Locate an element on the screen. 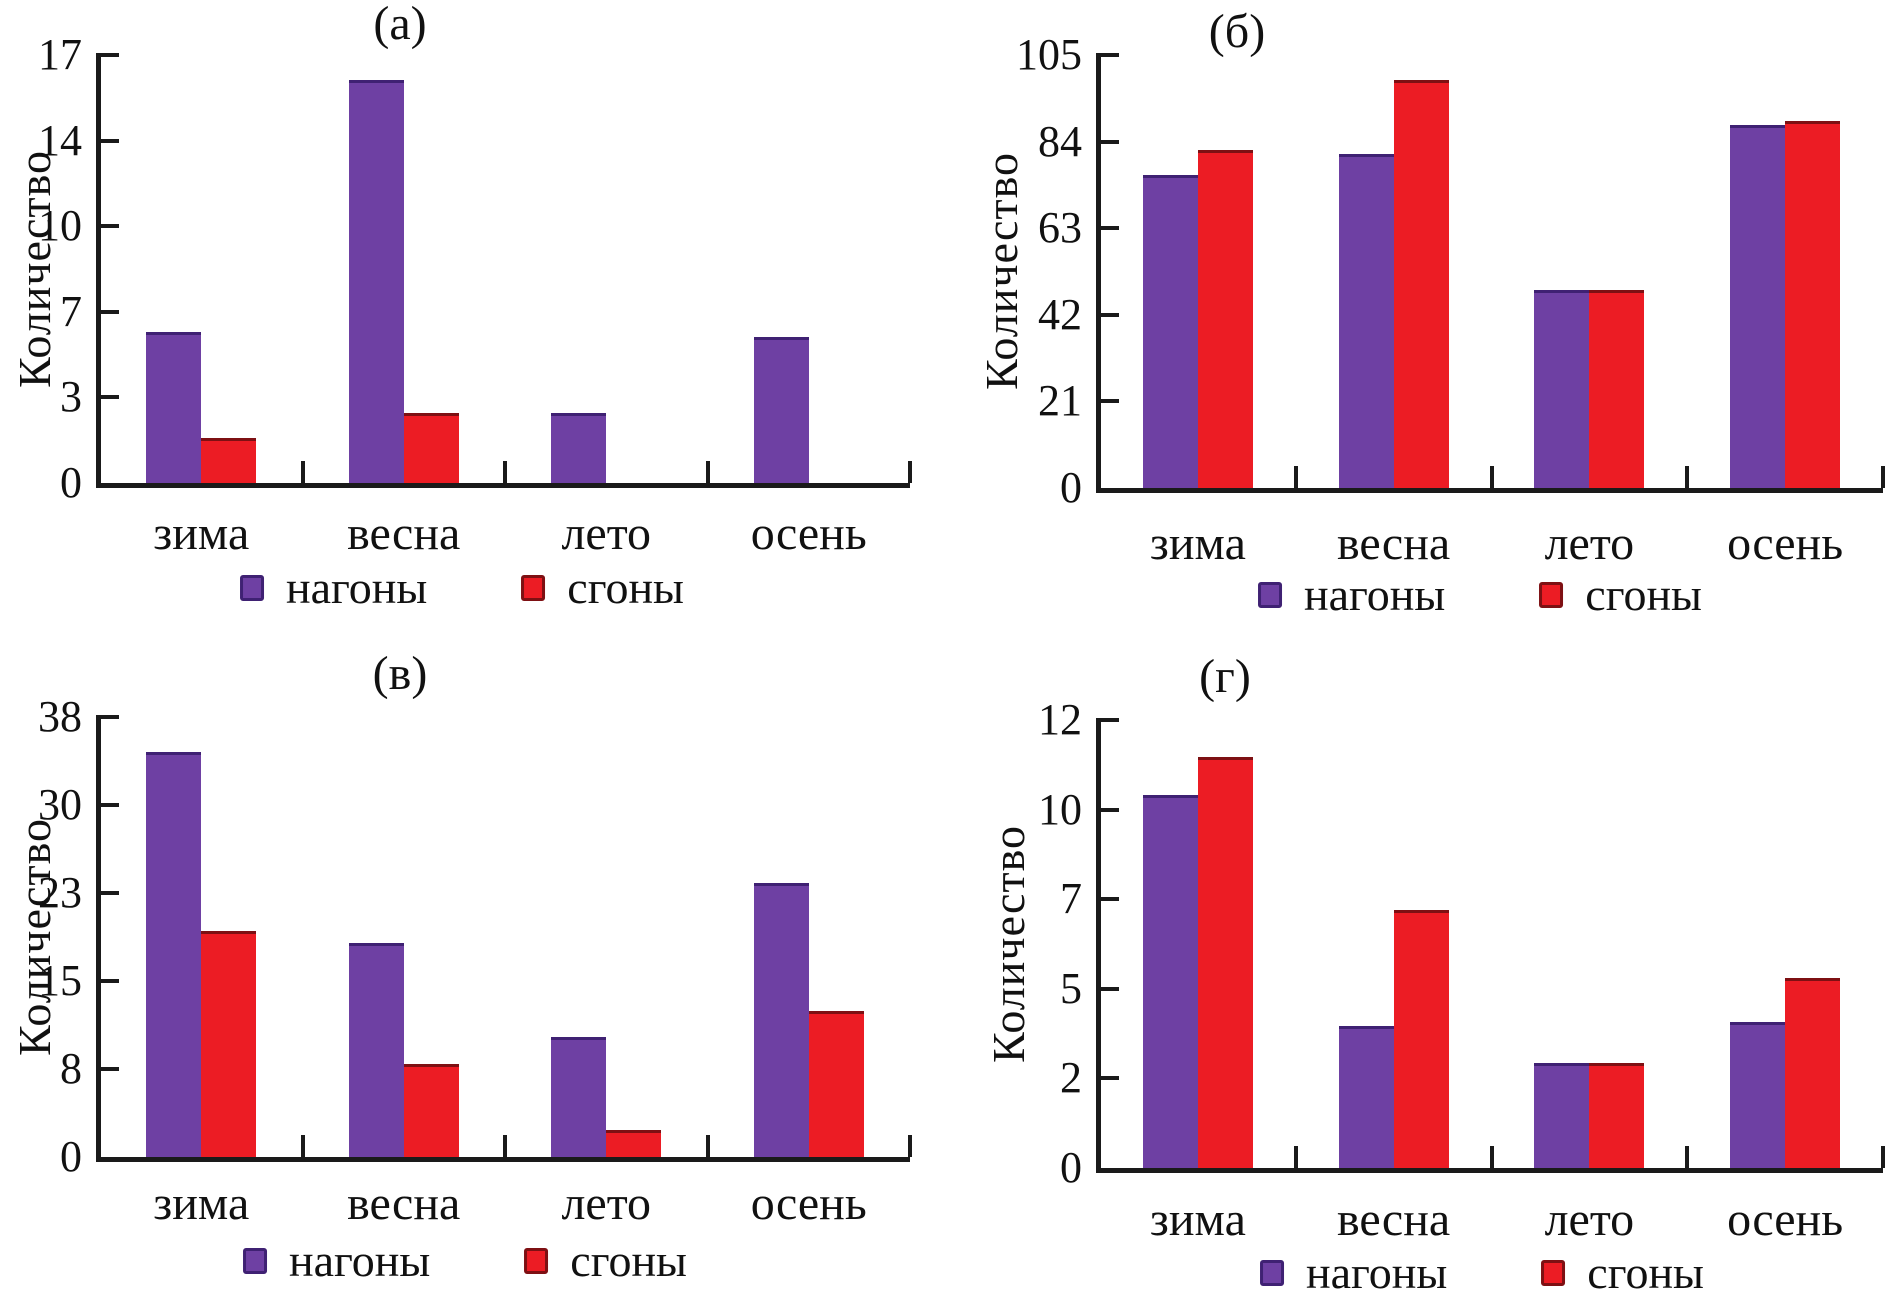 The width and height of the screenshot is (1885, 1302). panel-b-legend: нагоны сгоны is located at coordinates (1480, 595).